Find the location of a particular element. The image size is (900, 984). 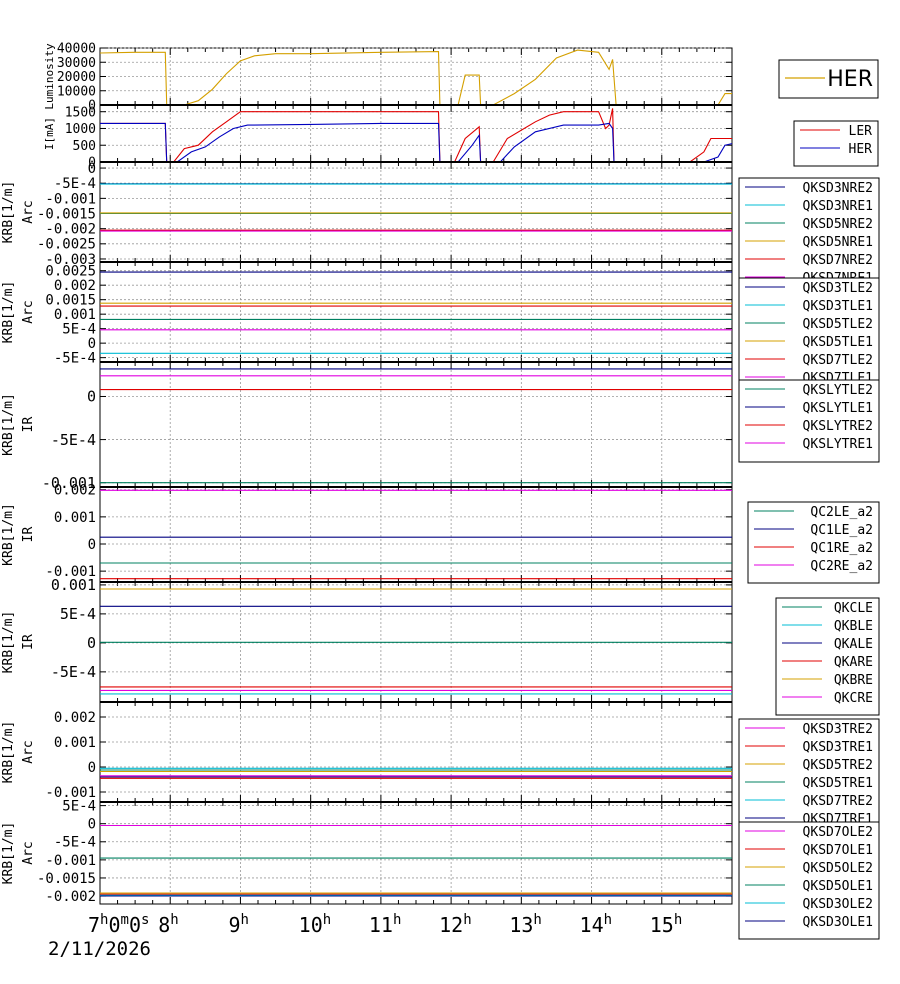

y-tick-label: -0.0015 is located at coordinates (66, 879).